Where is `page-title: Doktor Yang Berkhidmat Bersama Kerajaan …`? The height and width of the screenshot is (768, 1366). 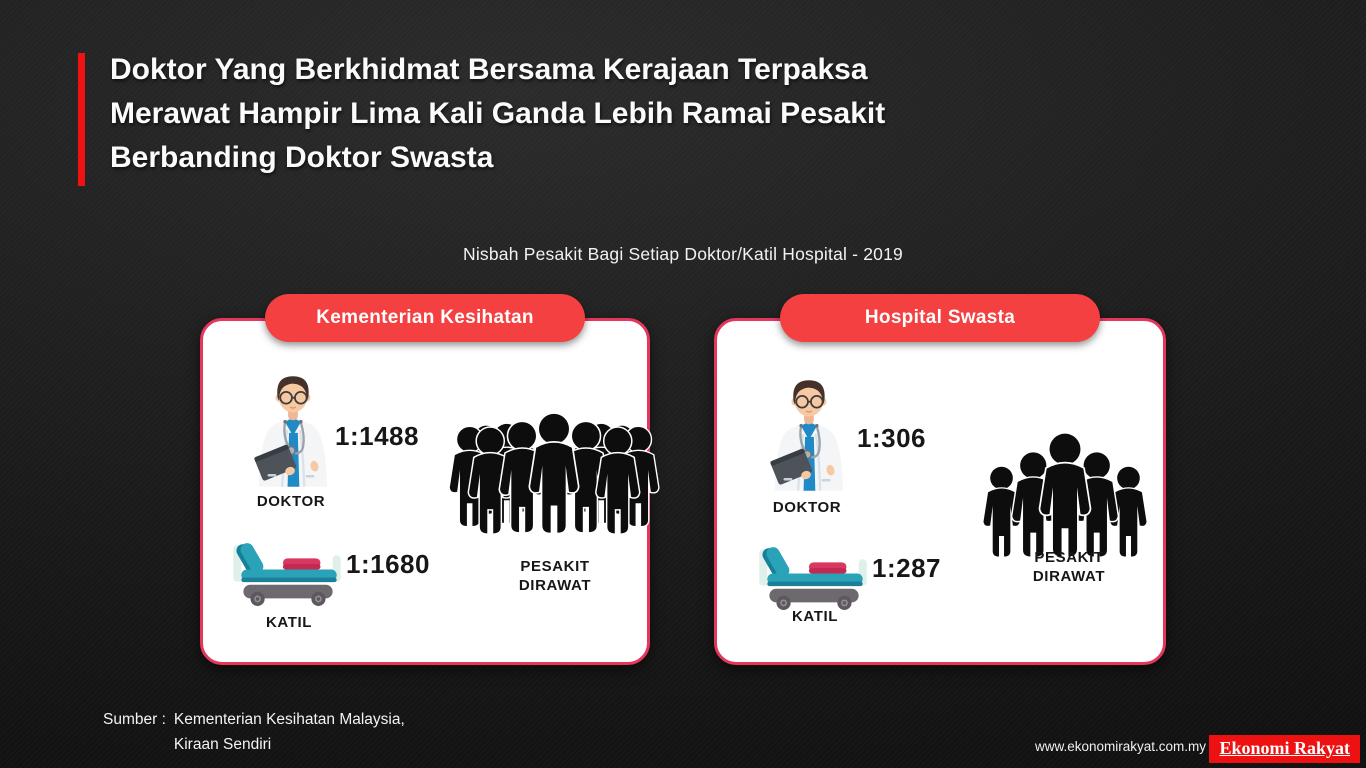 page-title: Doktor Yang Berkhidmat Bersama Kerajaan … is located at coordinates (600, 114).